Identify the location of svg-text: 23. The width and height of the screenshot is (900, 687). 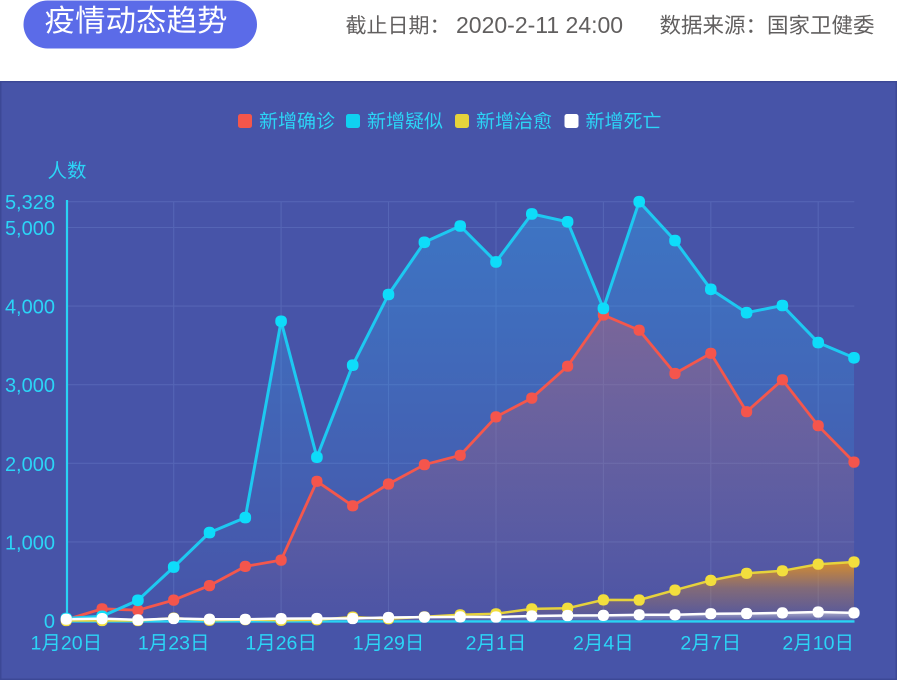
(179, 644).